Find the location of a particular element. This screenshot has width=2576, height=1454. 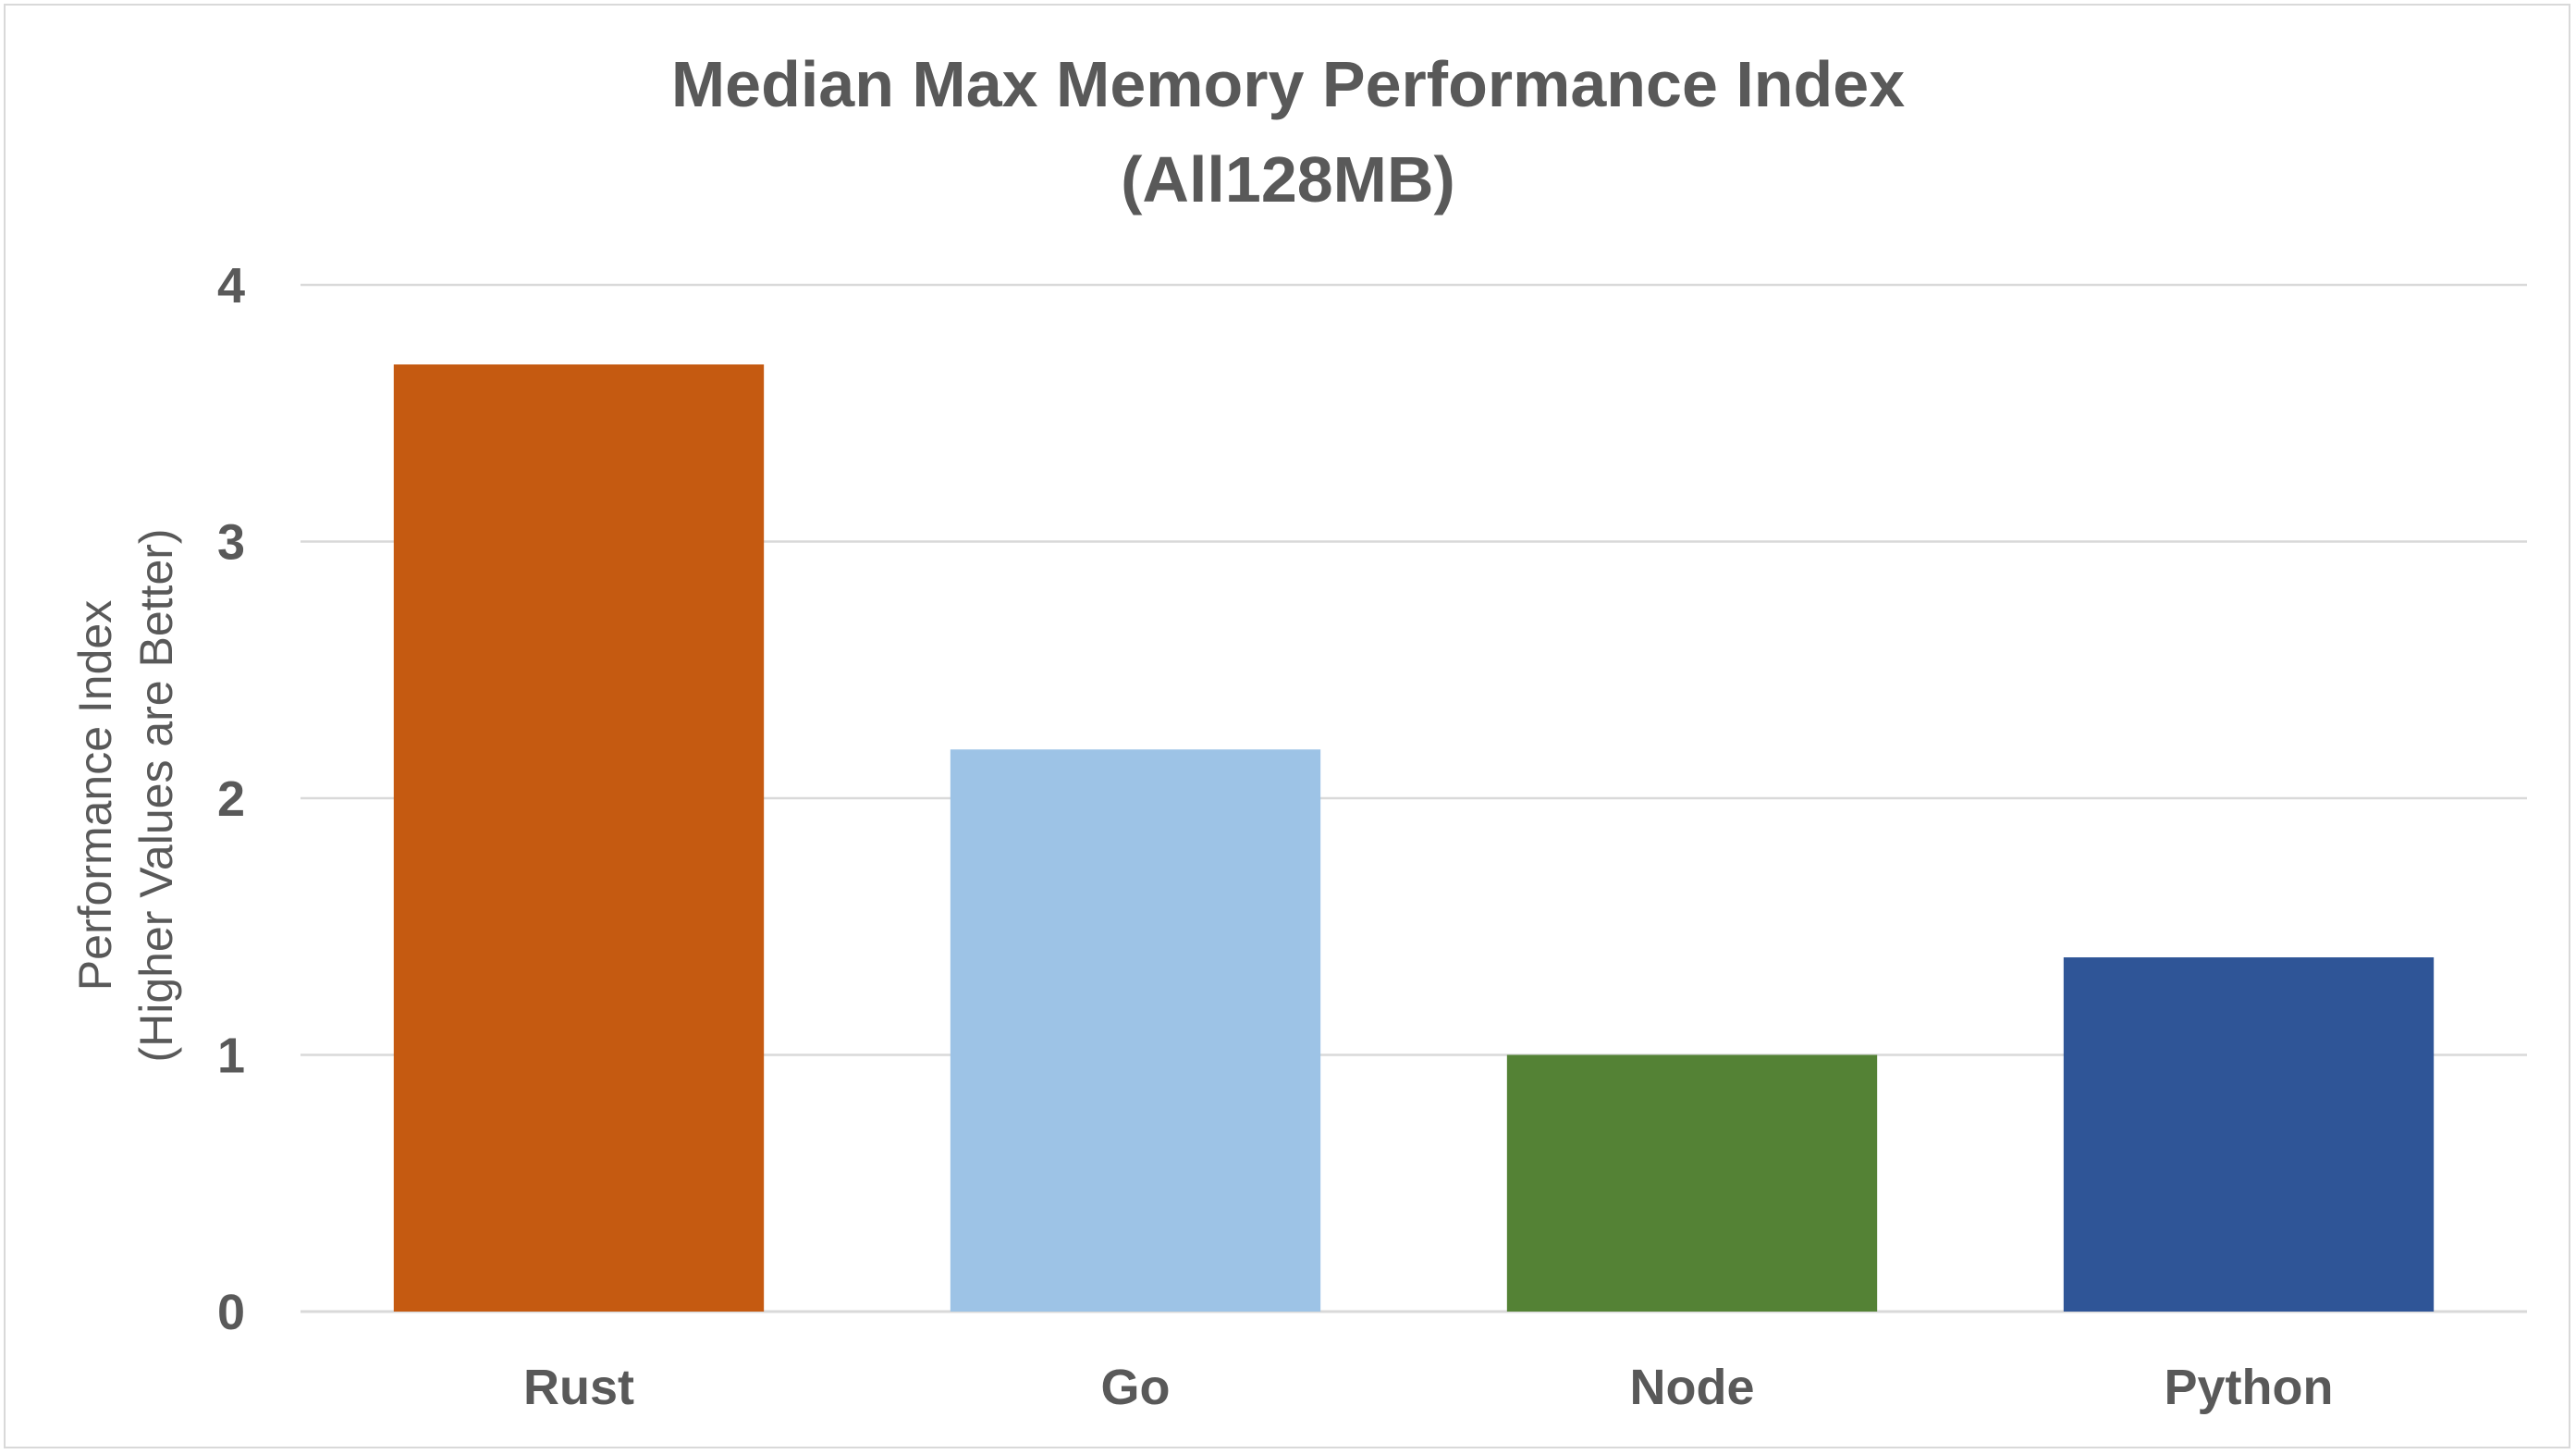

y-tick-label: 0 is located at coordinates (231, 1312).